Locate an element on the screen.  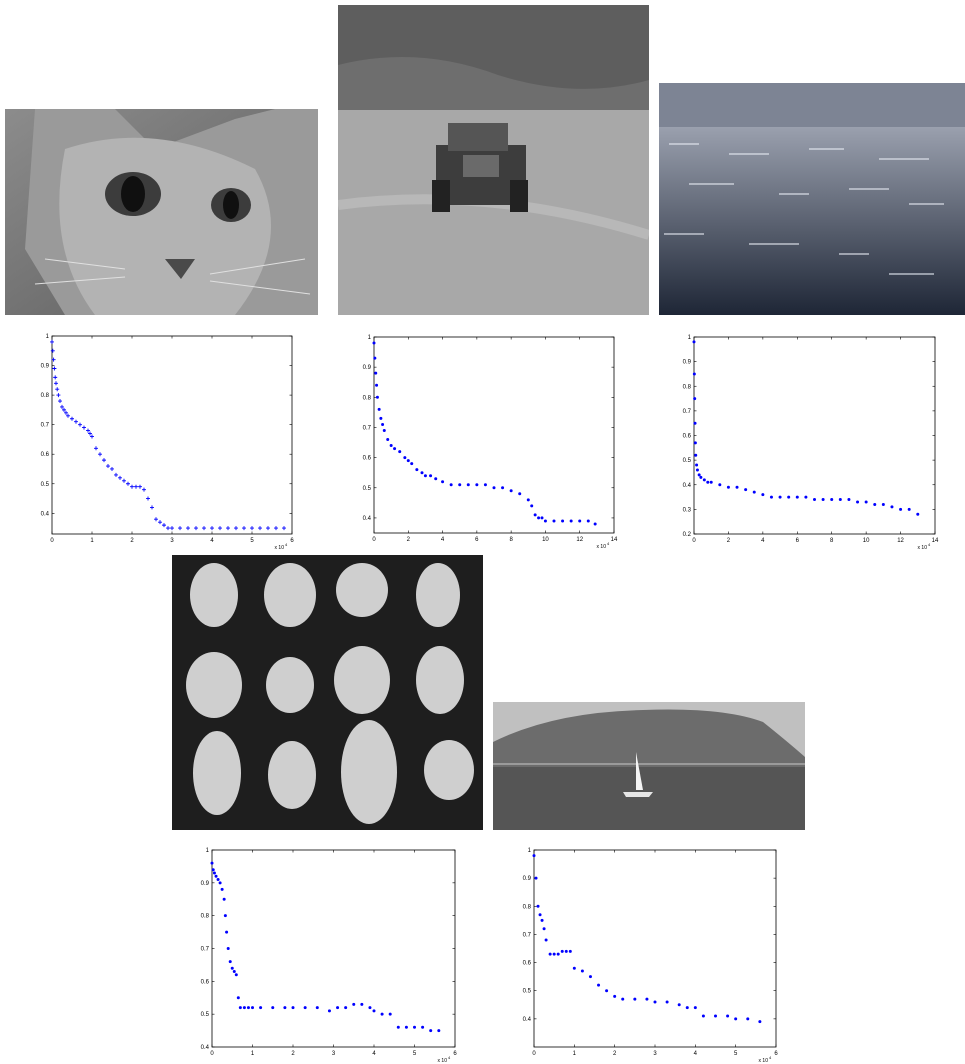
potatoes-photo is located at coordinates (327, 692).